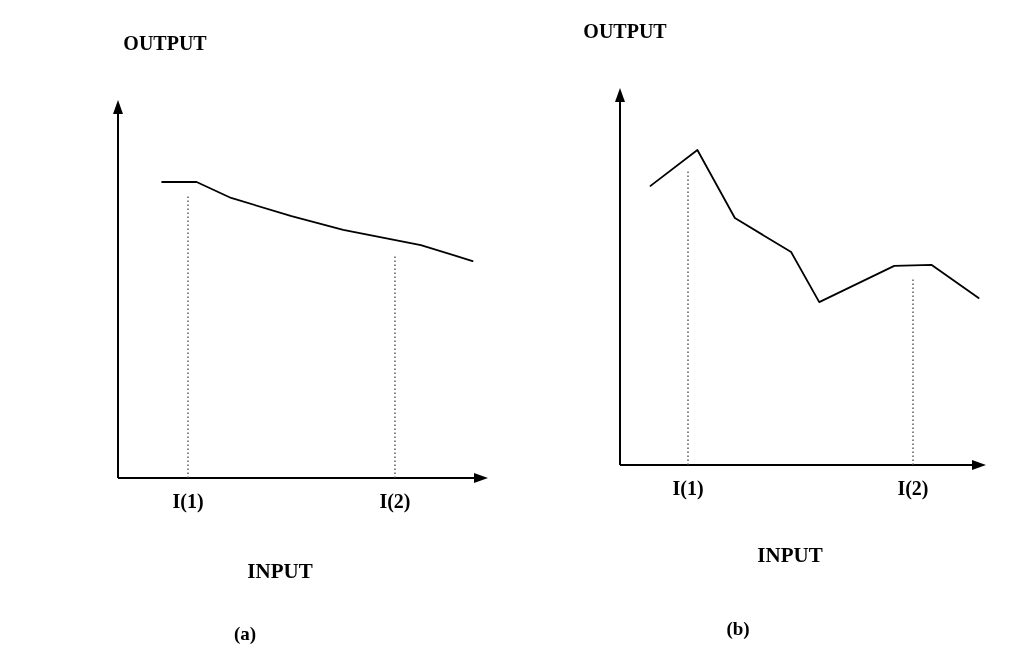 The width and height of the screenshot is (1036, 671). Describe the element at coordinates (245, 634) in the screenshot. I see `text: (a)` at that location.